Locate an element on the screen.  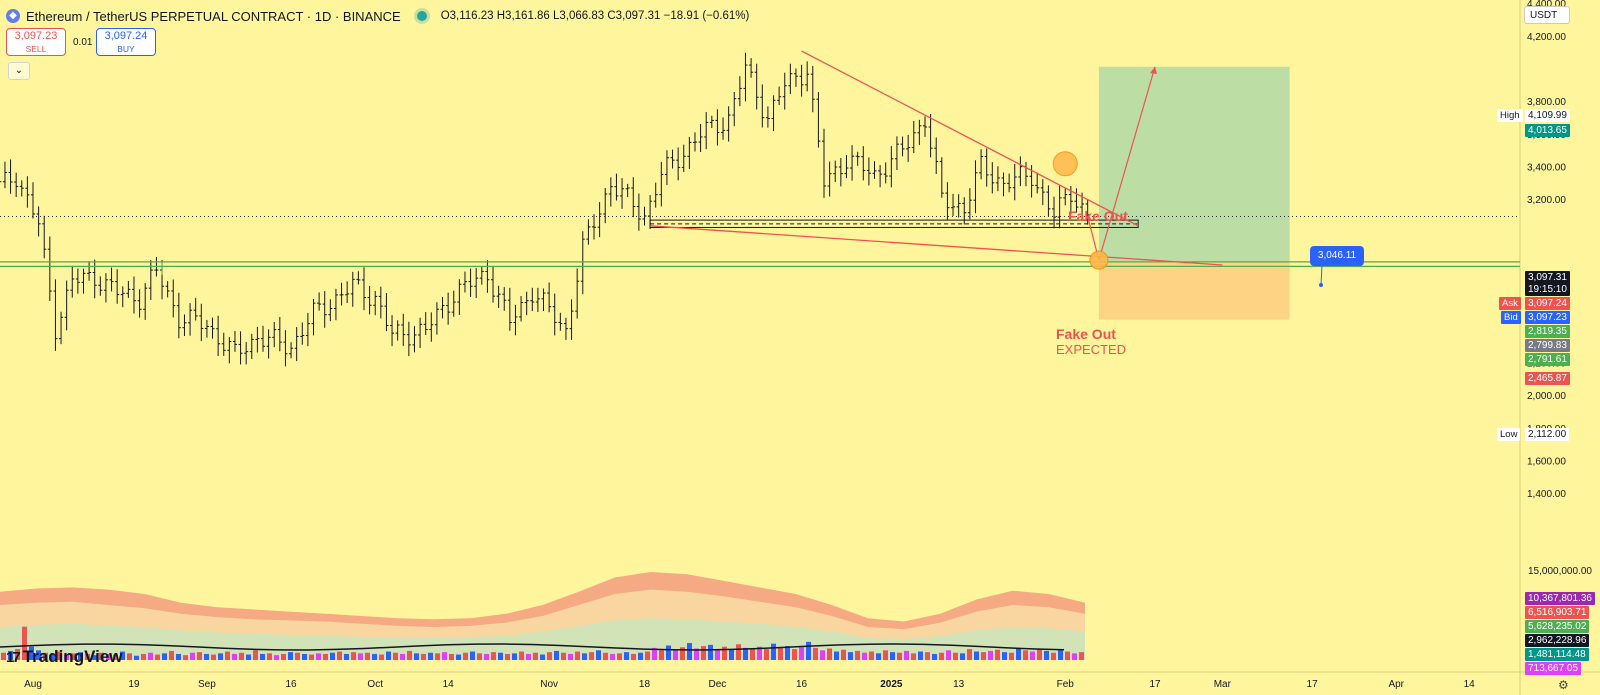
time-tick-label: 17 is located at coordinates (1155, 684).